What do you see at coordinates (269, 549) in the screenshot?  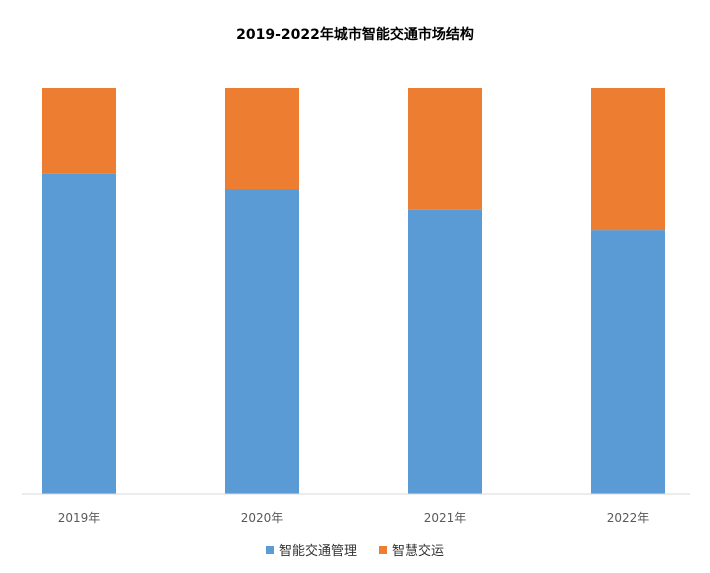 I see `legend-swatch-management` at bounding box center [269, 549].